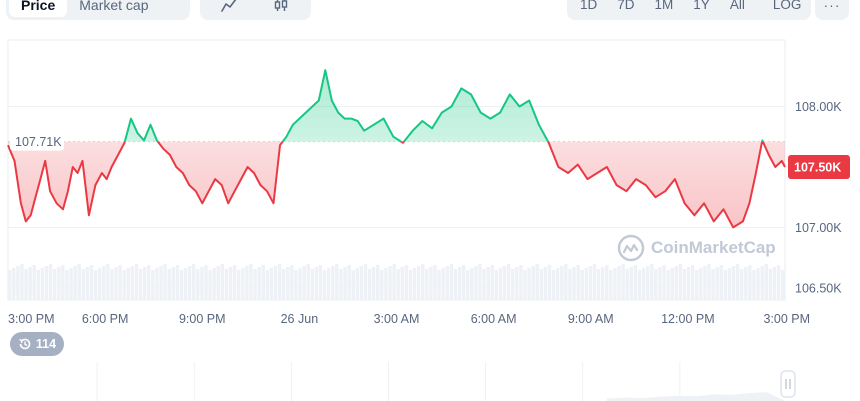 The image size is (860, 401). What do you see at coordinates (37, 344) in the screenshot?
I see `history-badge: 114` at bounding box center [37, 344].